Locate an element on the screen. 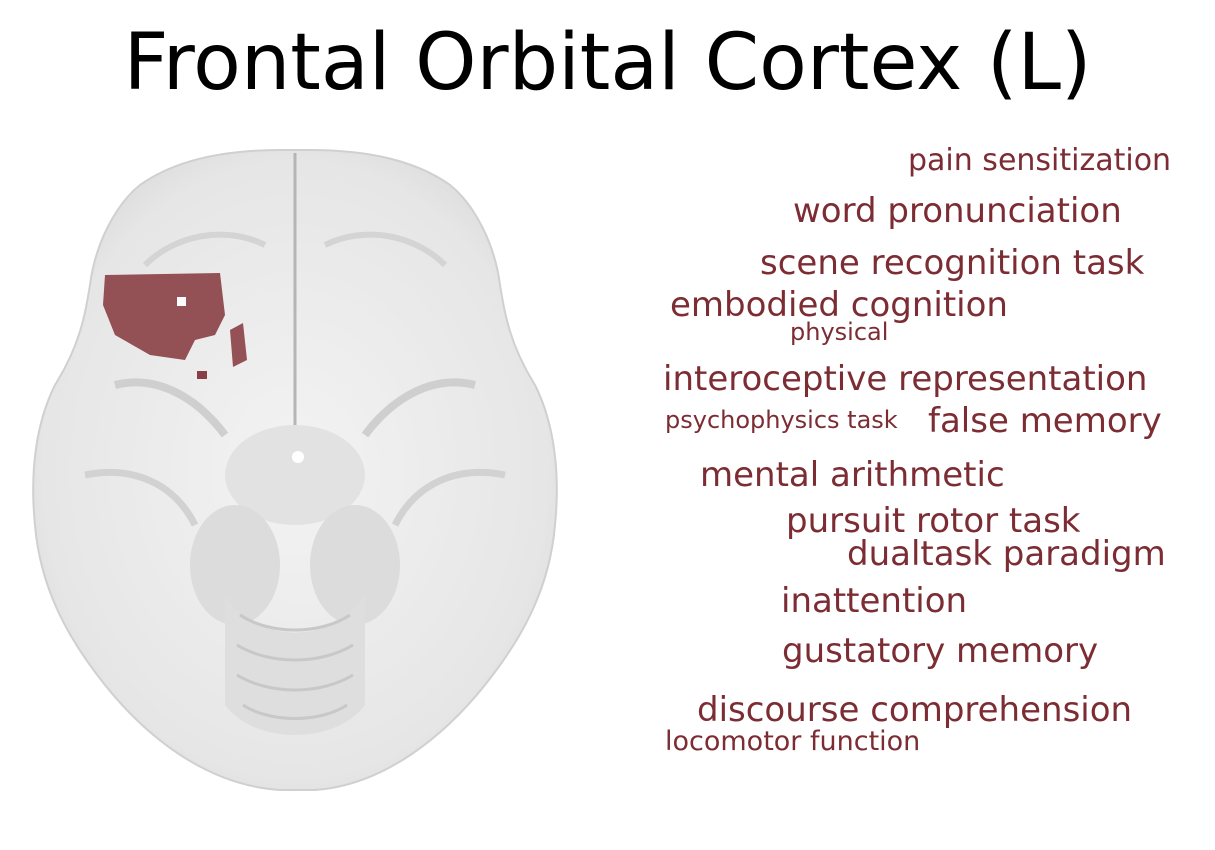 Image resolution: width=1215 pixels, height=850 pixels. term-label: inattention is located at coordinates (874, 601).